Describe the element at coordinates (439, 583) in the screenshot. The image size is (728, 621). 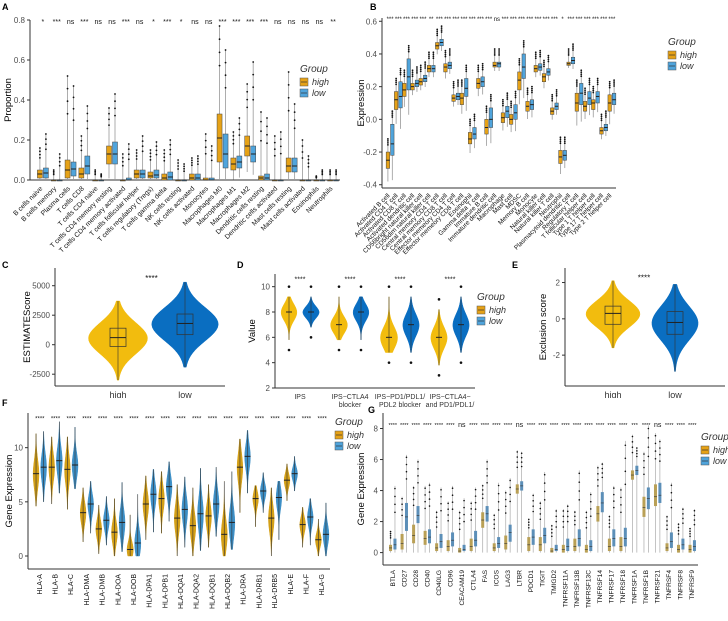
I see `x-tick-label: CD40LG` at that location.